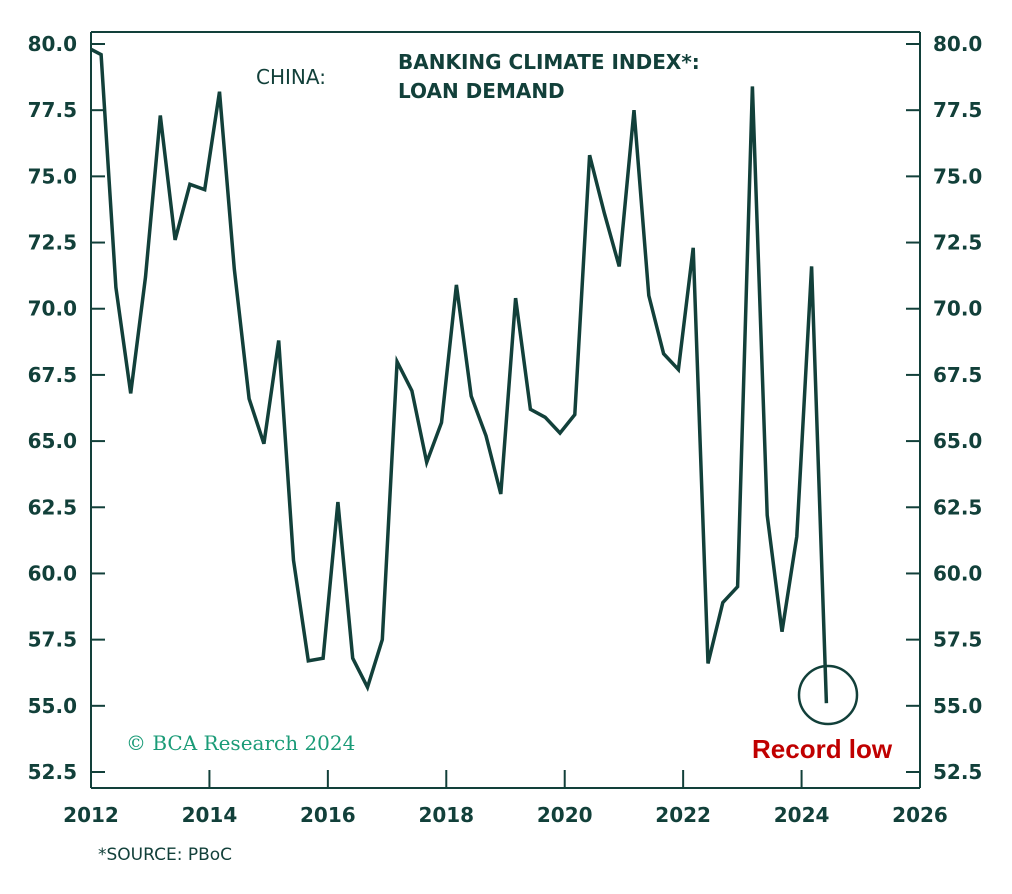  I want to click on y-left-tick-label: 60.0, so click(52, 573).